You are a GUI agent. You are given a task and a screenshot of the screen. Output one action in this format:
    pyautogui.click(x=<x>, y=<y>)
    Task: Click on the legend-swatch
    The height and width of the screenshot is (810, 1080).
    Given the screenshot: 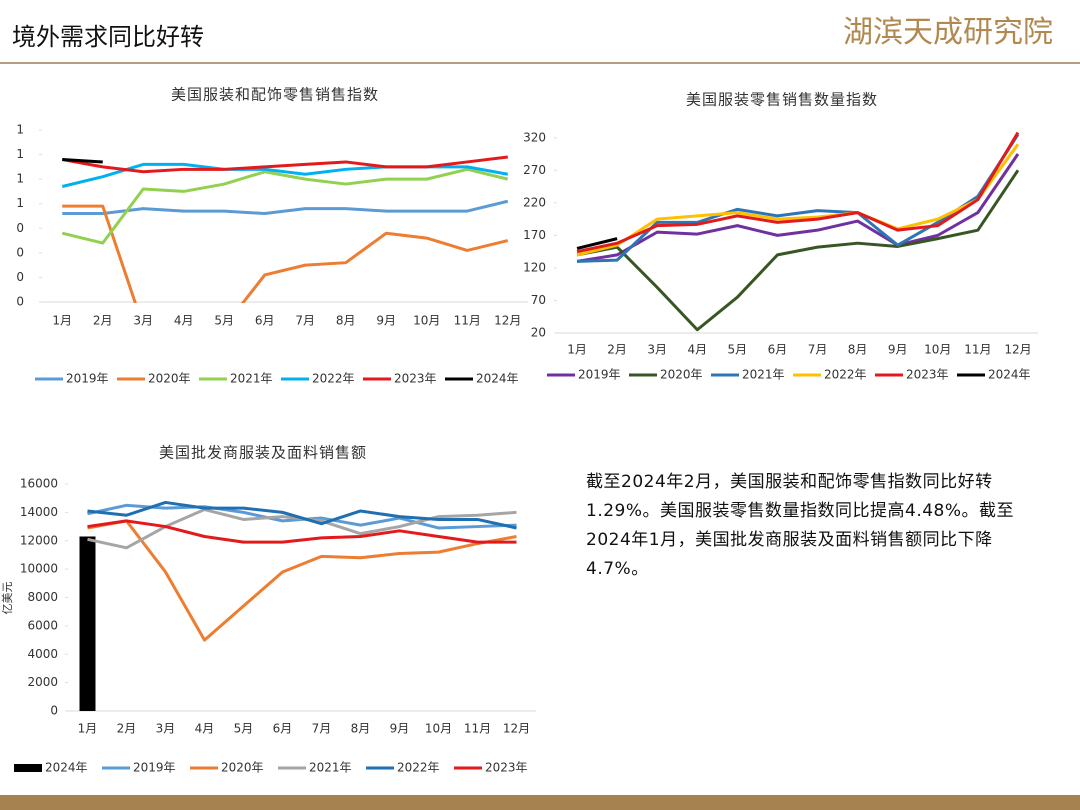 What is the action you would take?
    pyautogui.click(x=28, y=768)
    